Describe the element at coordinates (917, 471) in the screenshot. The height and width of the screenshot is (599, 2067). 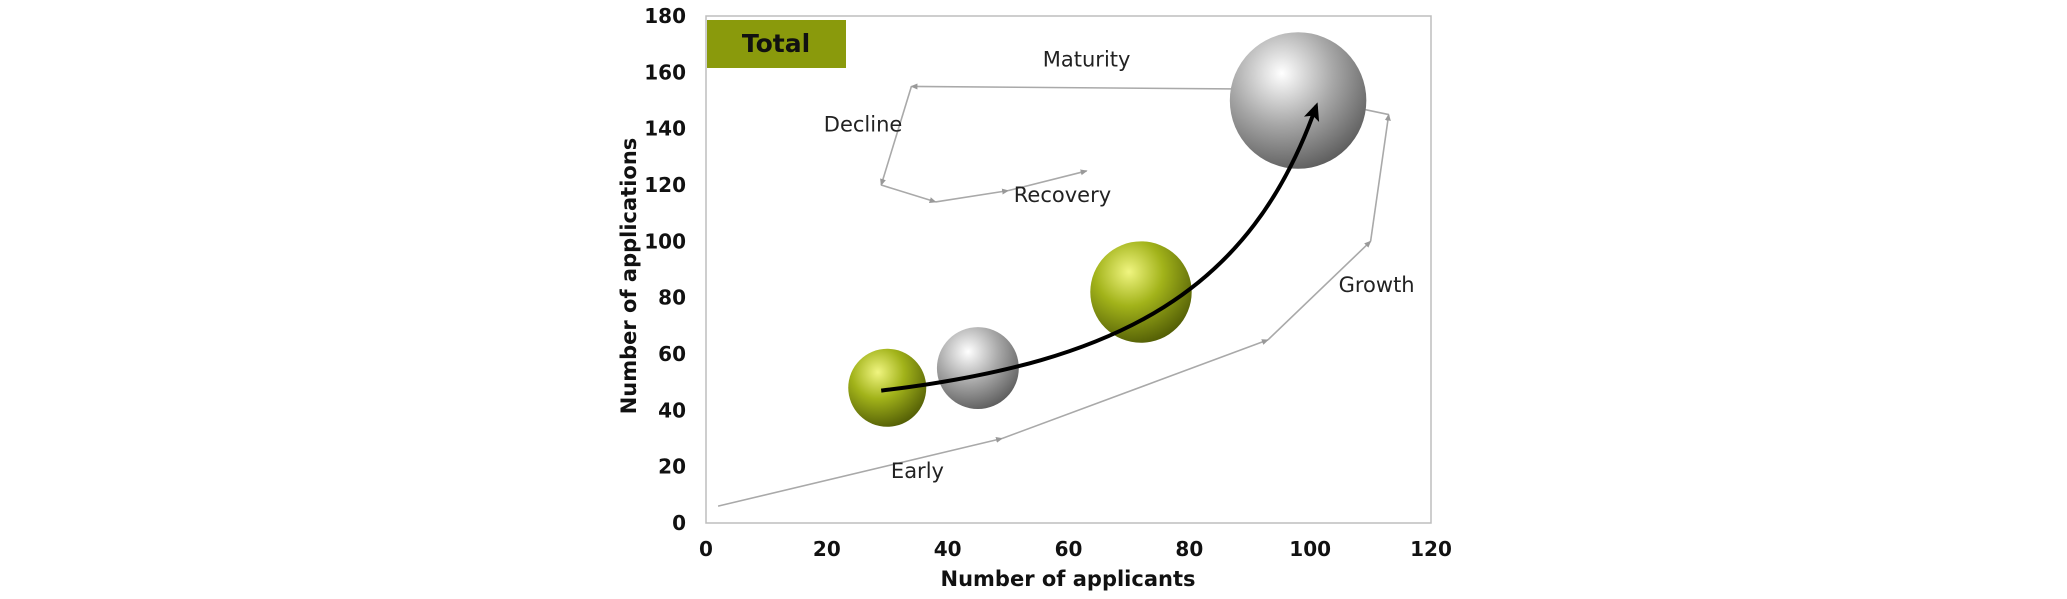
I see `phase-label-early: Early` at that location.